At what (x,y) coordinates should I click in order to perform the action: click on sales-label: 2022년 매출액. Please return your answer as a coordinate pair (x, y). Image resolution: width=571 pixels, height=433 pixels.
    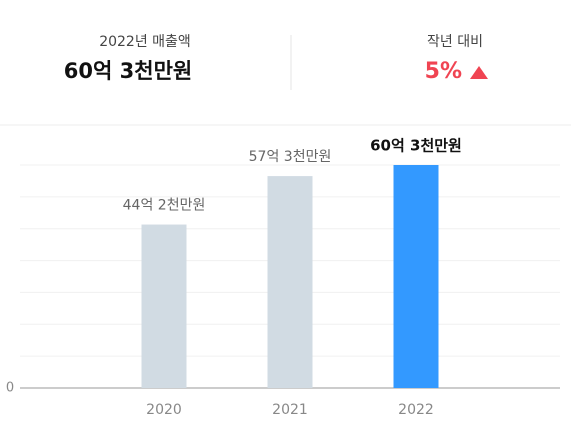
    Looking at the image, I should click on (145, 42).